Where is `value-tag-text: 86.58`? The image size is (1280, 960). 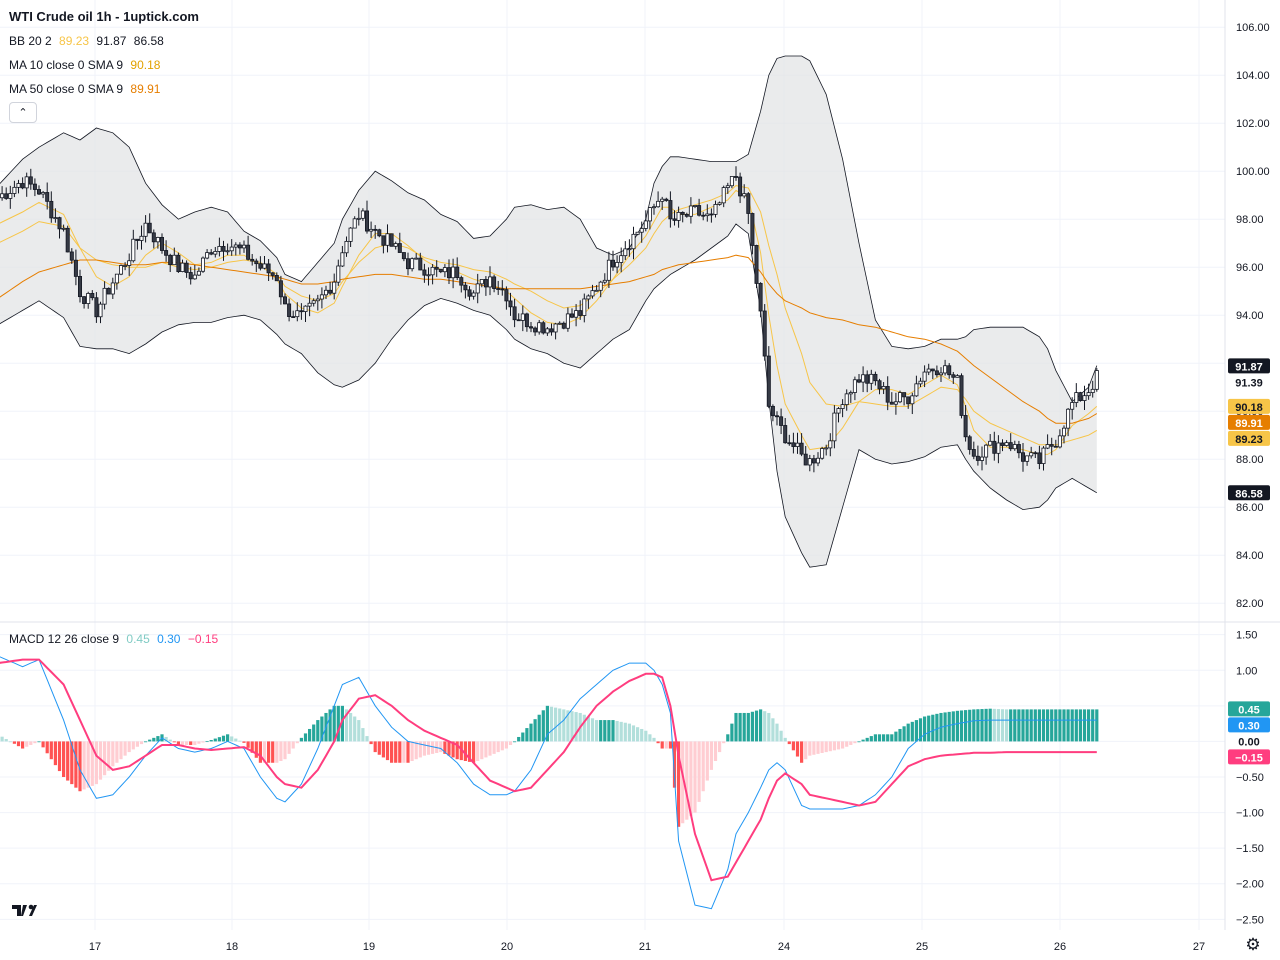 value-tag-text: 86.58 is located at coordinates (1249, 494).